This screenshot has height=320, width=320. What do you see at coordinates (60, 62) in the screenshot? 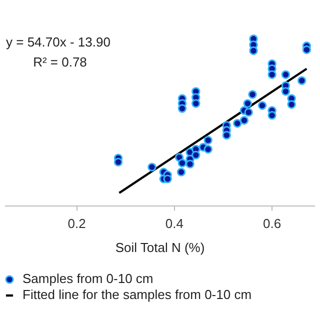
I see `annotation: R² = 0.78` at bounding box center [60, 62].